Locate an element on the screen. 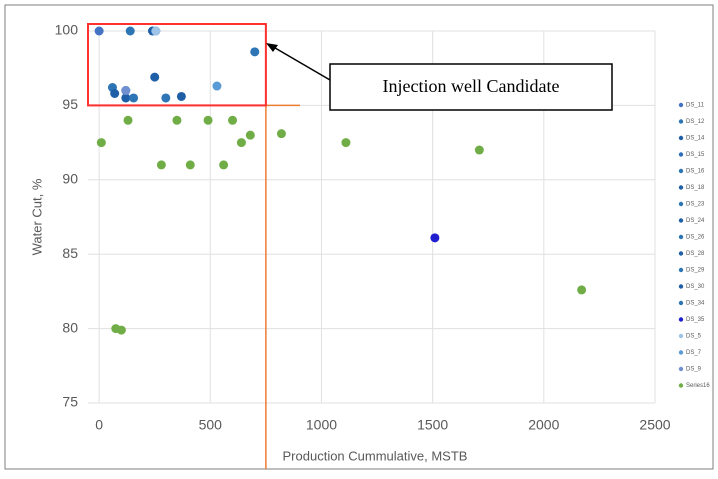 The height and width of the screenshot is (479, 718). y-tick-label: 85 is located at coordinates (70, 253).